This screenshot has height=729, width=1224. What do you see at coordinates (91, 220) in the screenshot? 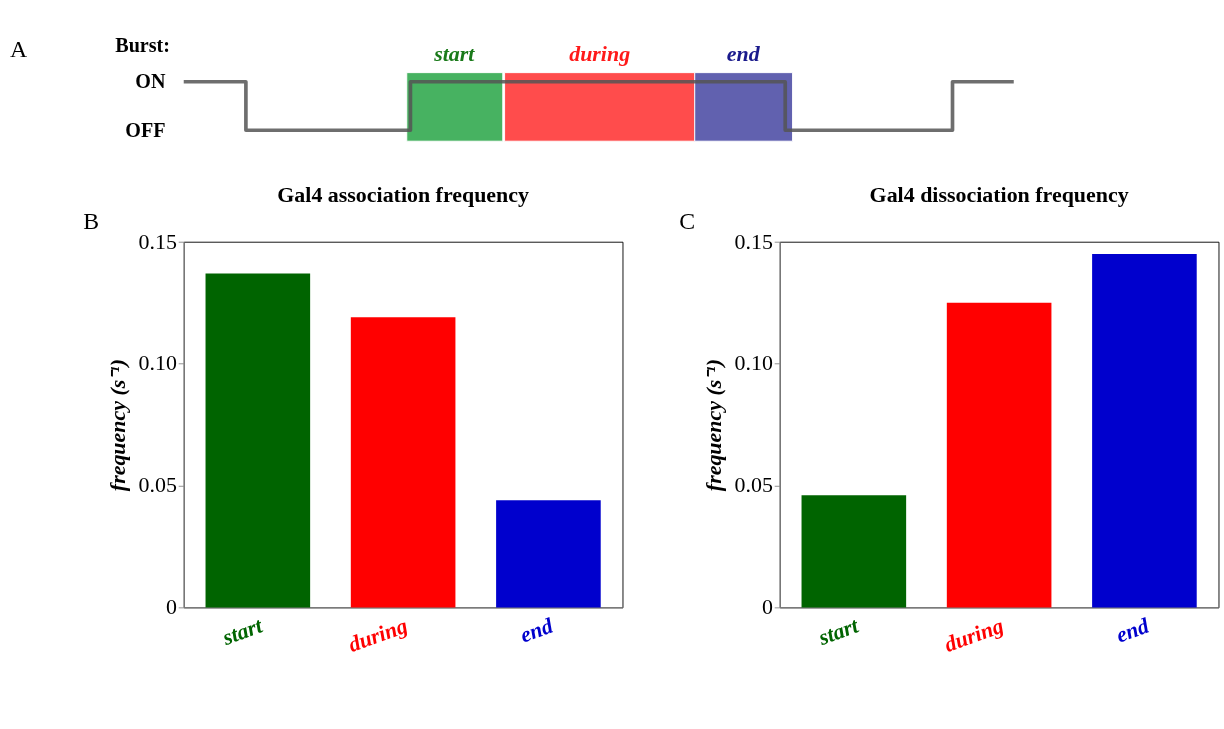
I see `text: B` at bounding box center [91, 220].